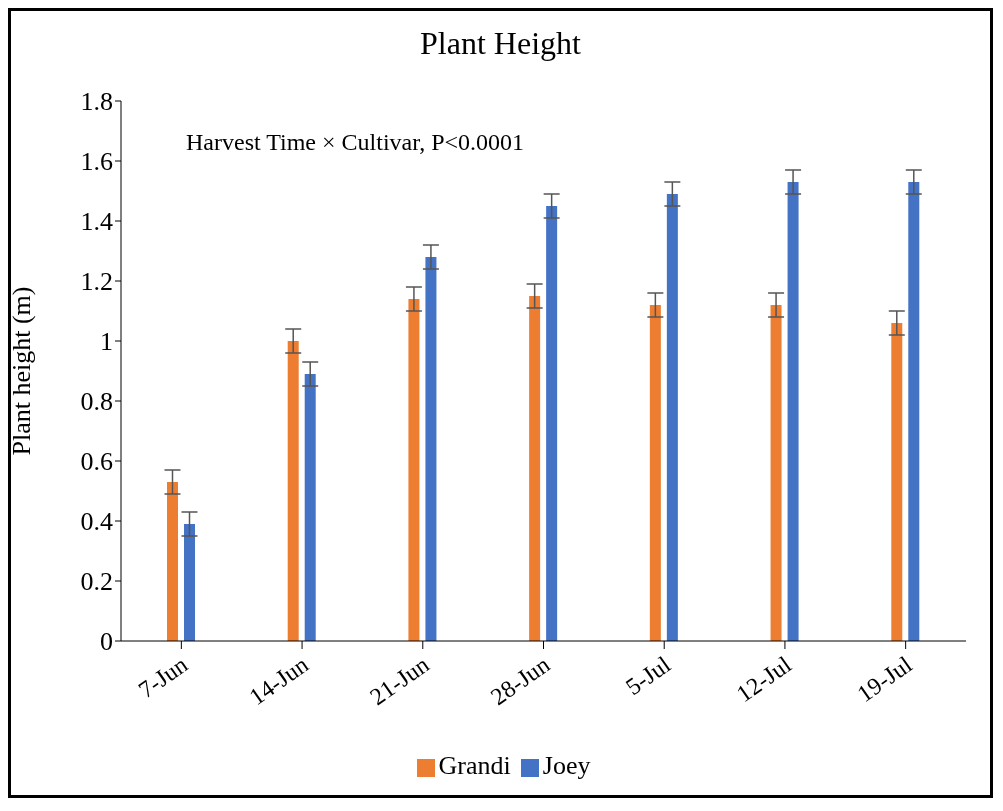 Image resolution: width=1003 pixels, height=811 pixels. What do you see at coordinates (22, 371) in the screenshot?
I see `y-axis-title: Plant height (m)` at bounding box center [22, 371].